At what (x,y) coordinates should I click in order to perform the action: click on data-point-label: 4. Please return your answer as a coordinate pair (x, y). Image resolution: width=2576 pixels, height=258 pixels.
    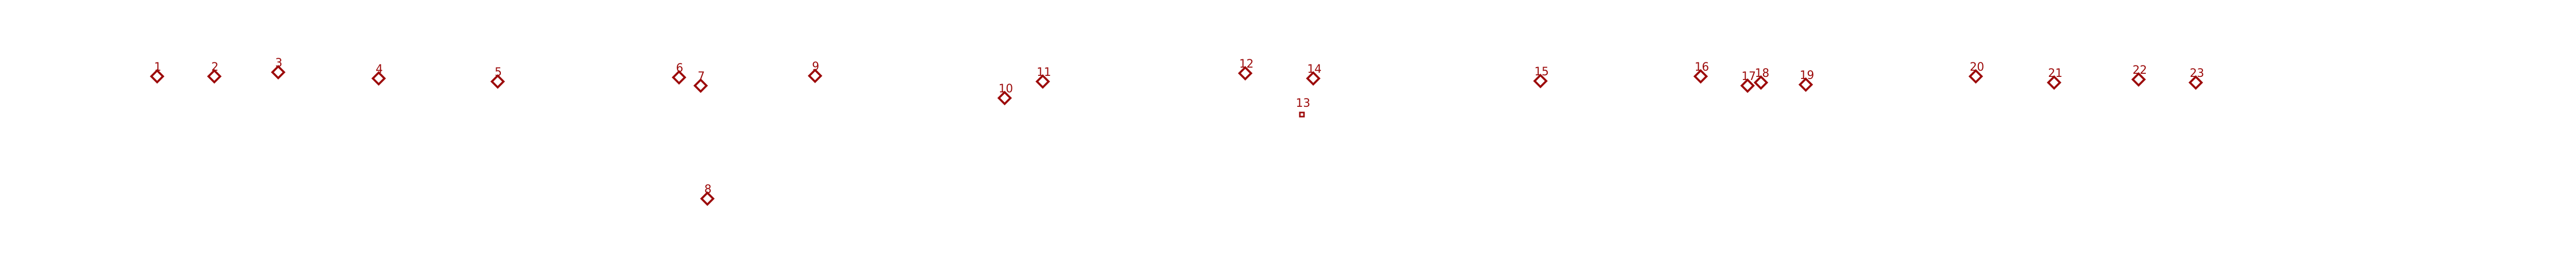
    Looking at the image, I should click on (379, 69).